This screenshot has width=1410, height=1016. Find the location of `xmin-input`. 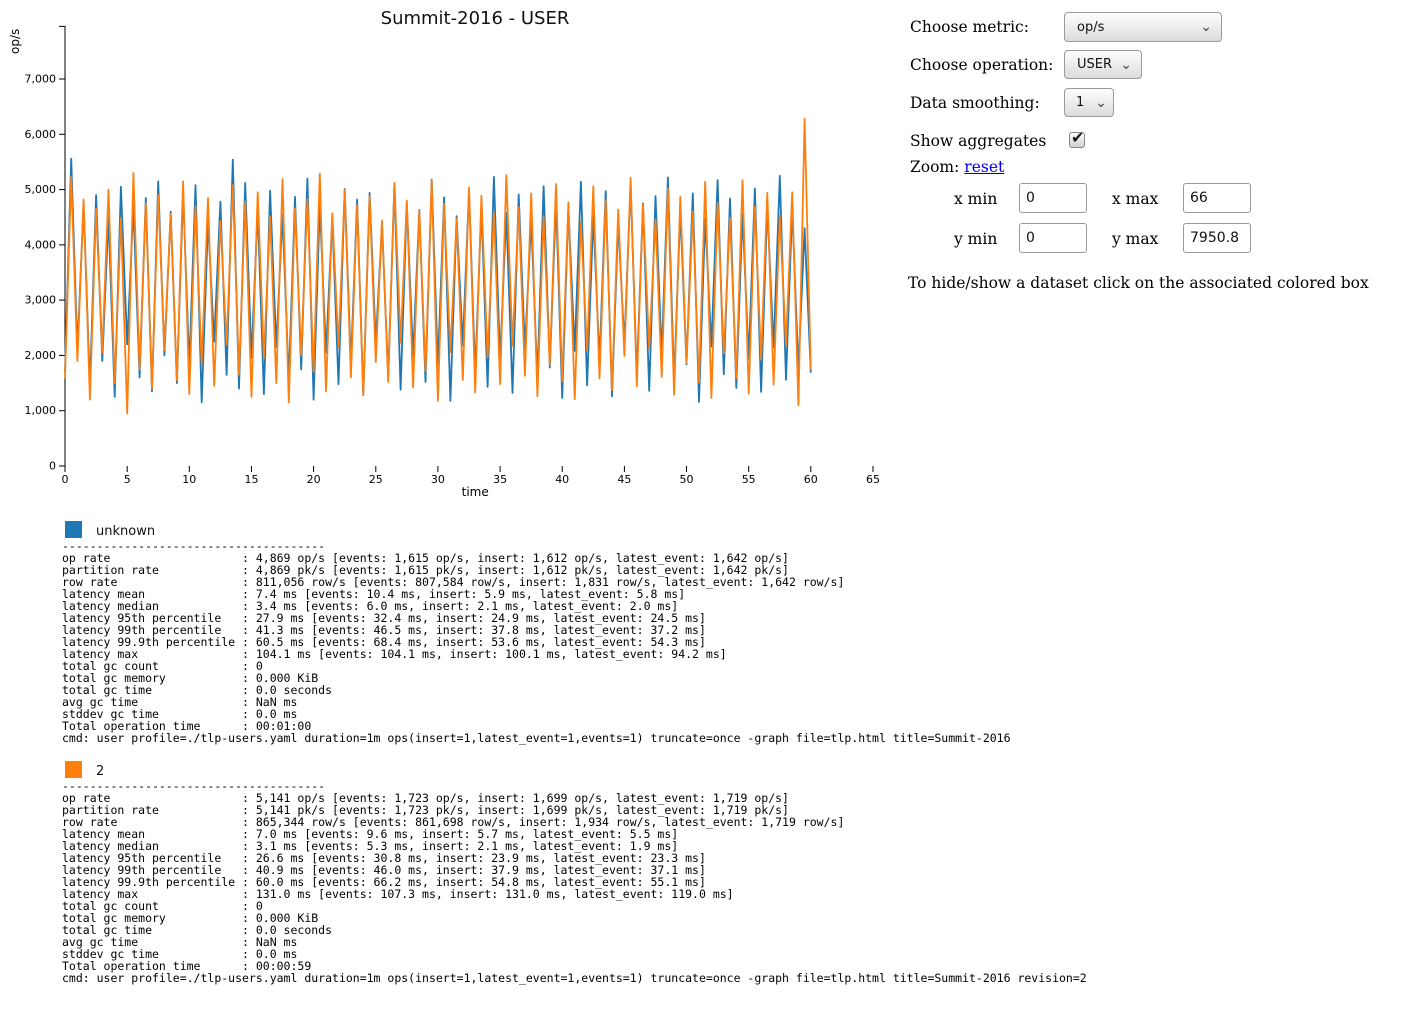

xmin-input is located at coordinates (1053, 198).